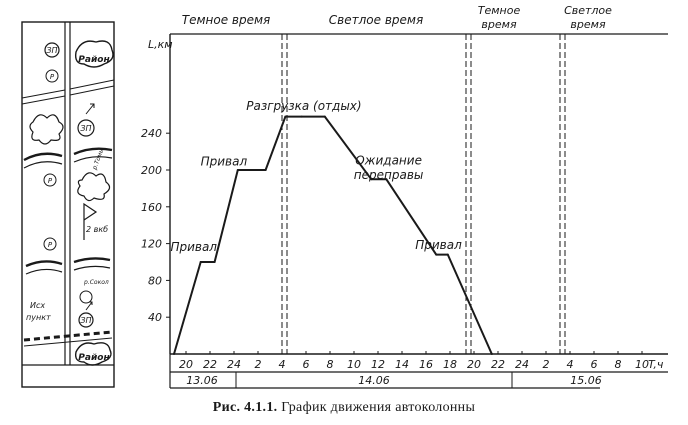  Describe the element at coordinates (90, 221) in the screenshot. I see `flag-icon` at that location.